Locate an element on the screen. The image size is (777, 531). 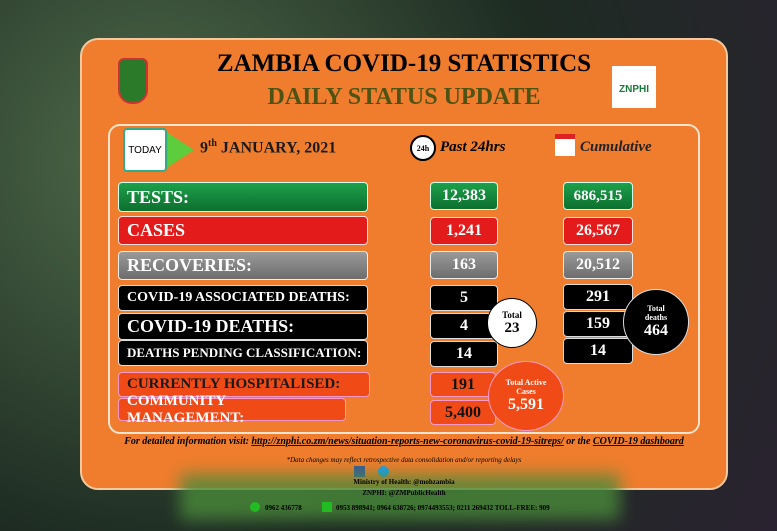
title: ZAMBIA COVID-19 STATISTICS is located at coordinates (404, 63).